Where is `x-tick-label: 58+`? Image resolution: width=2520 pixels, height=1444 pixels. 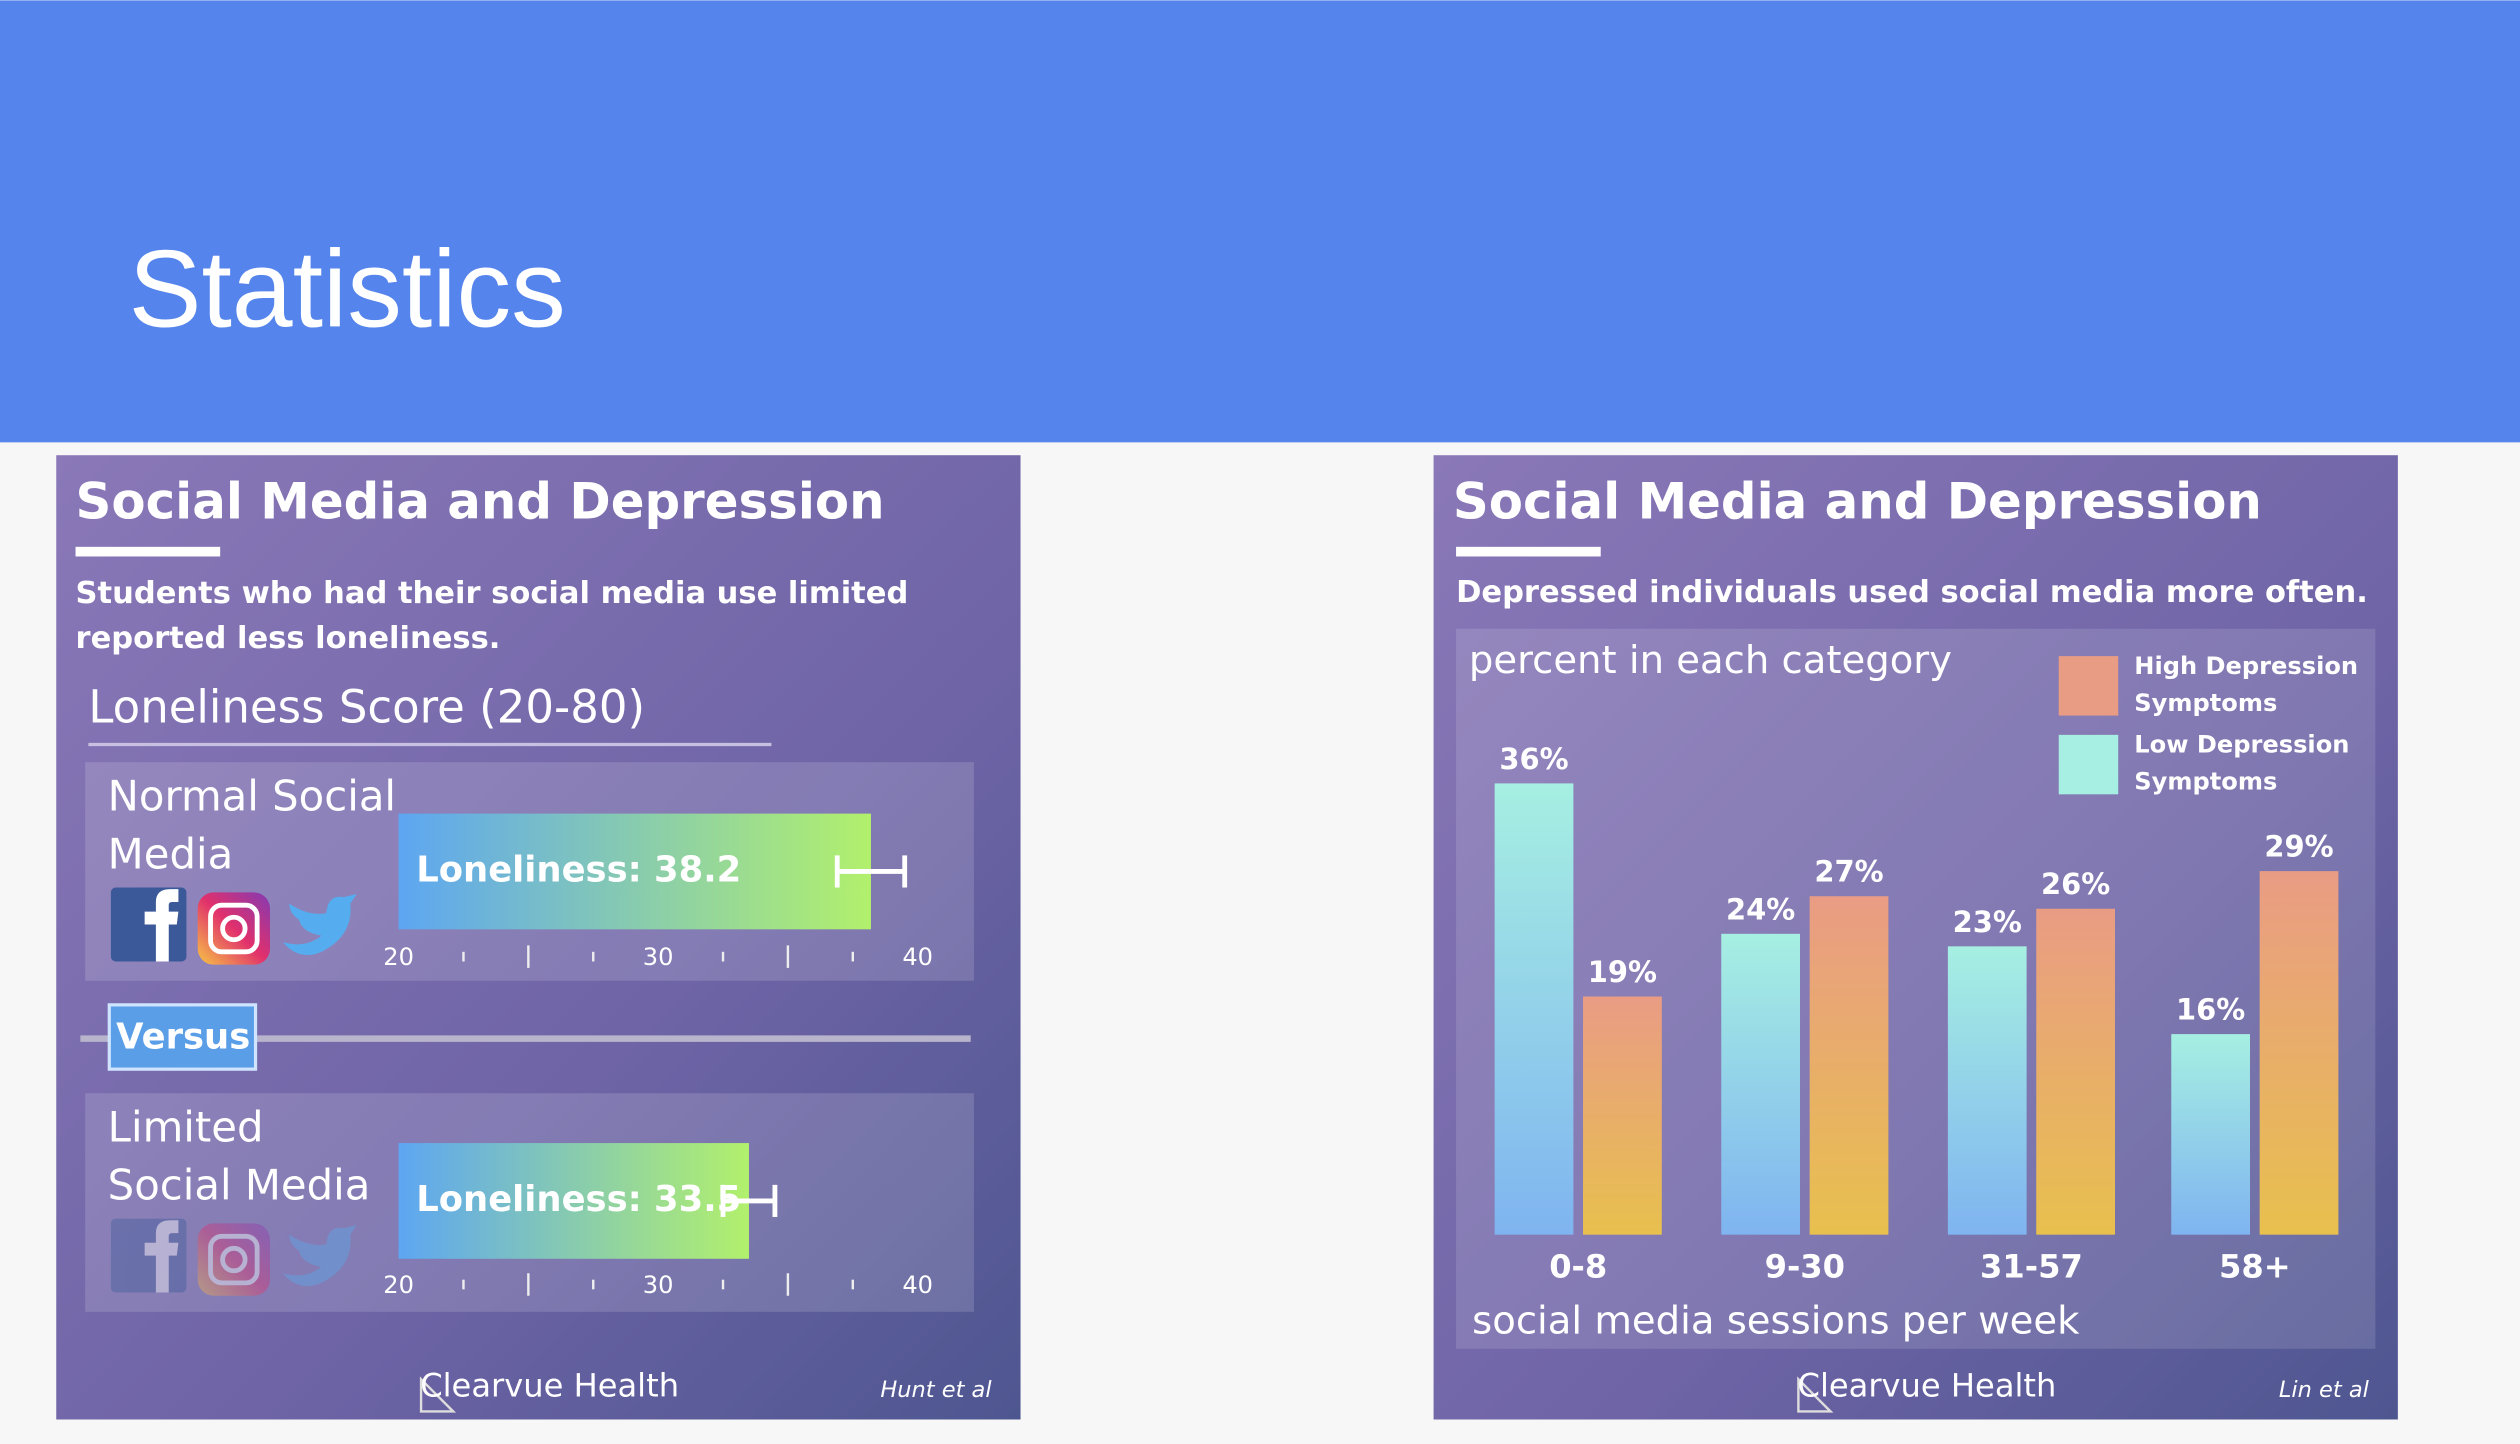 x-tick-label: 58+ is located at coordinates (2255, 1266).